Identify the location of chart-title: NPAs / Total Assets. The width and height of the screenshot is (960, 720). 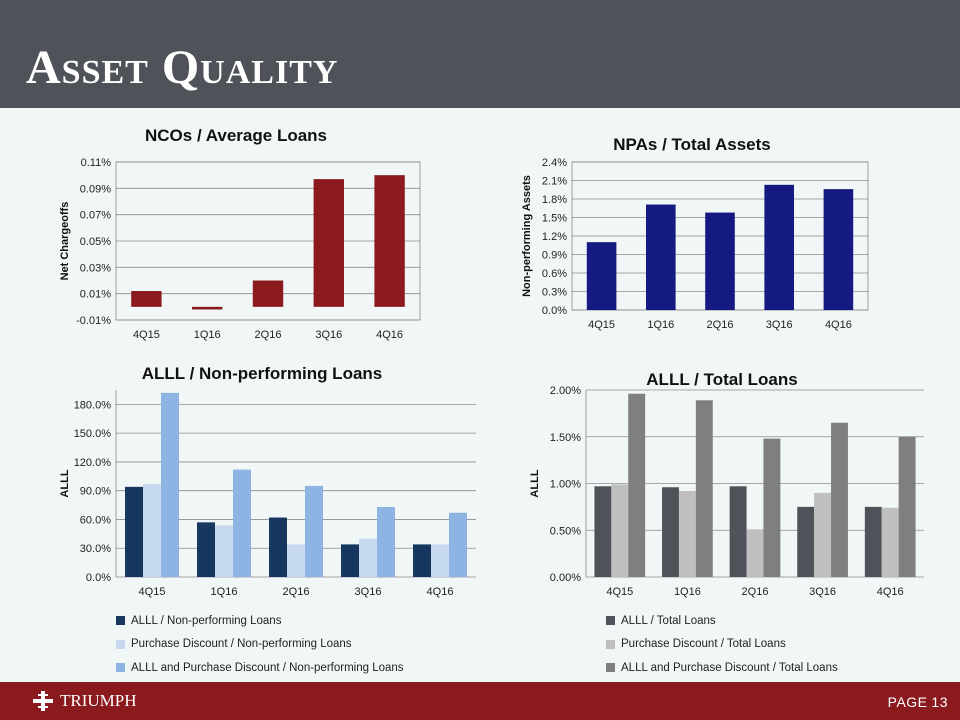
(691, 144).